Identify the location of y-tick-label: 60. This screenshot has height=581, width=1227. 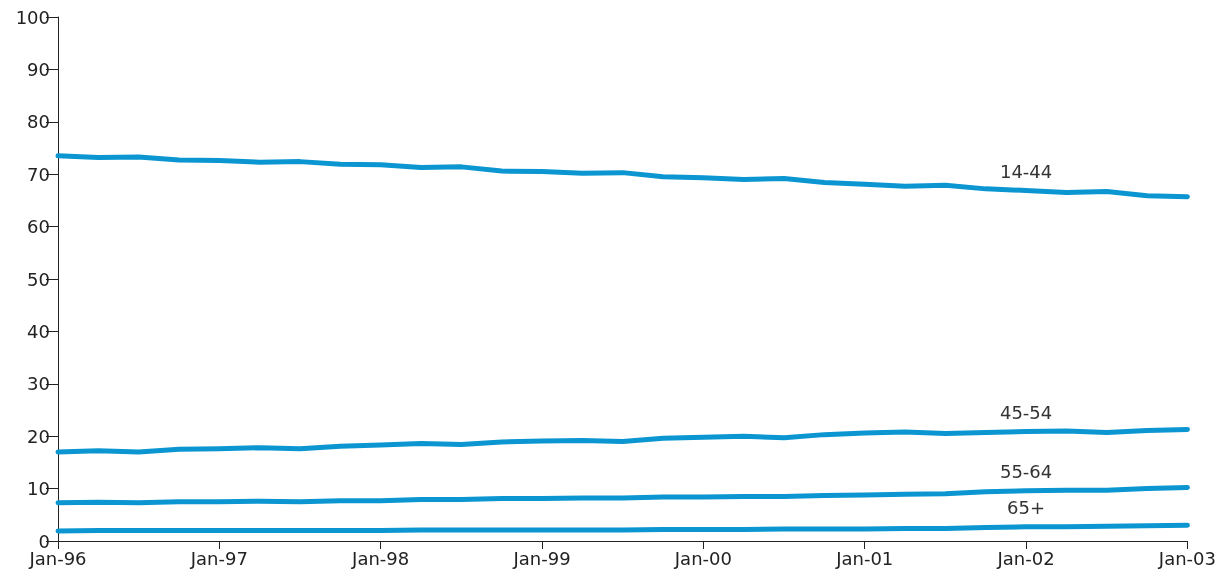
(38, 227).